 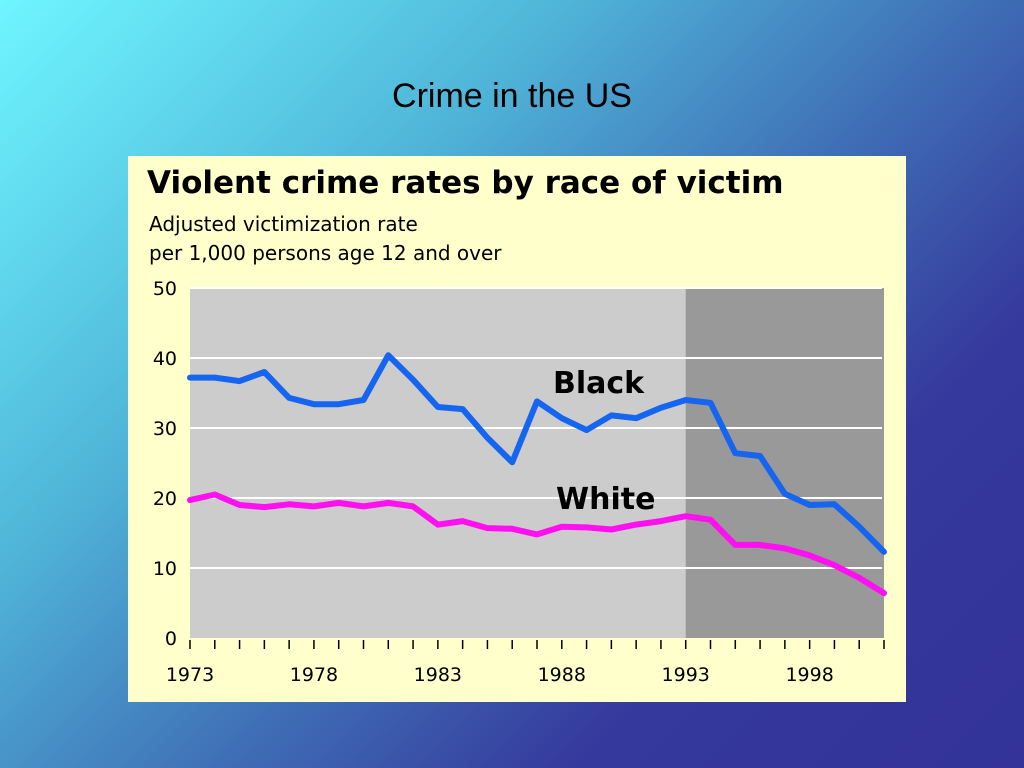 What do you see at coordinates (512, 96) in the screenshot?
I see `slide-title: Crime in the US` at bounding box center [512, 96].